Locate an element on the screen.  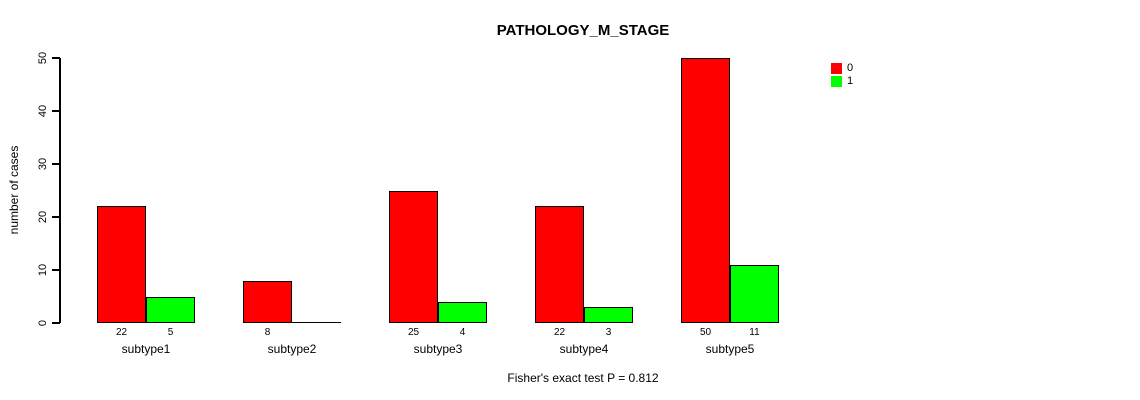
chart-title: PATHOLOGY_M_STAGE is located at coordinates (583, 30).